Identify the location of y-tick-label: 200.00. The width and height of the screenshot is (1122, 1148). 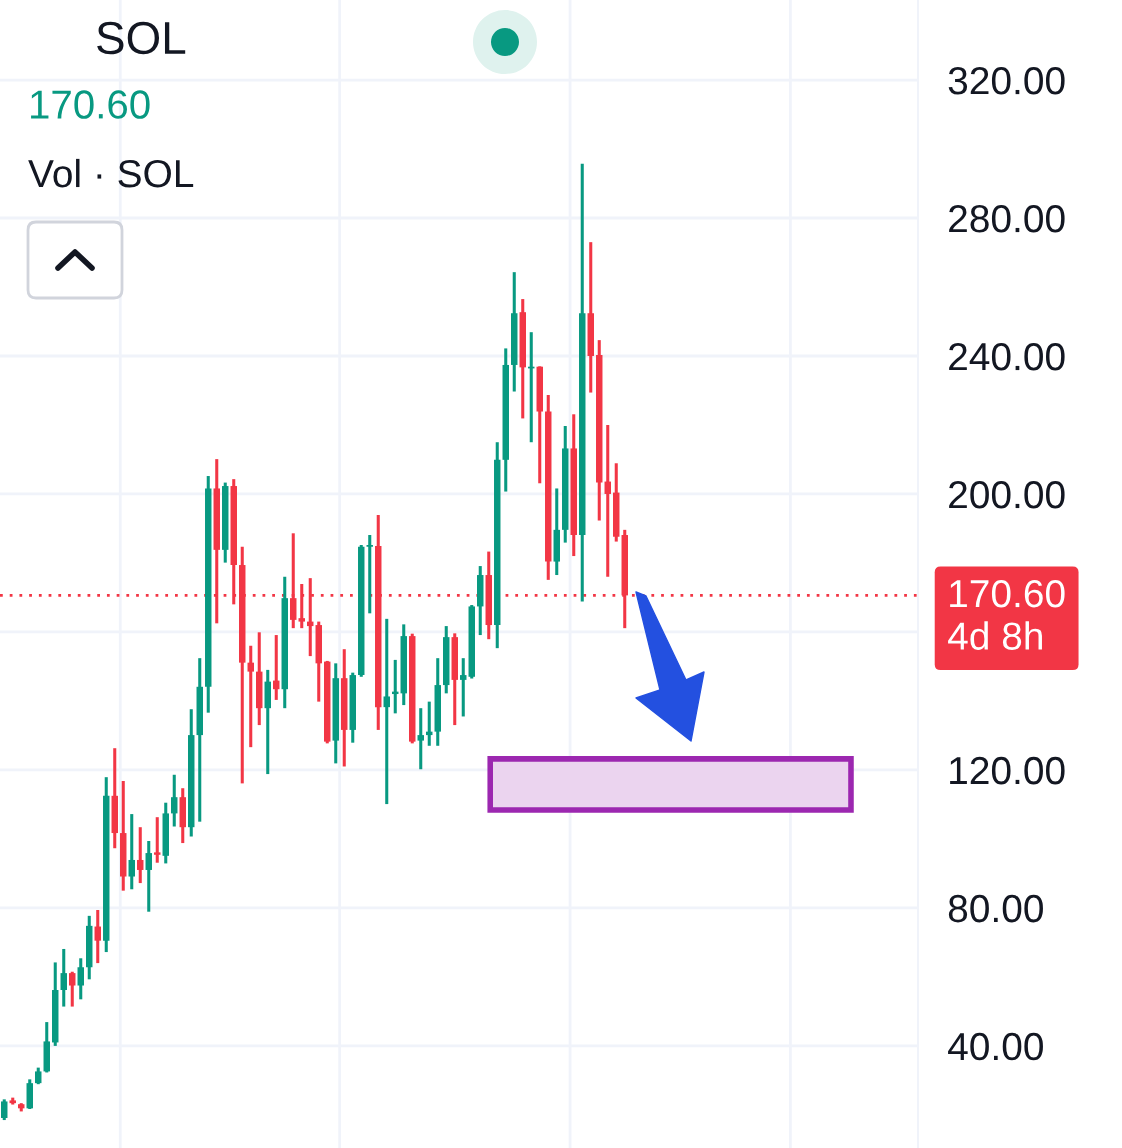
(1007, 494).